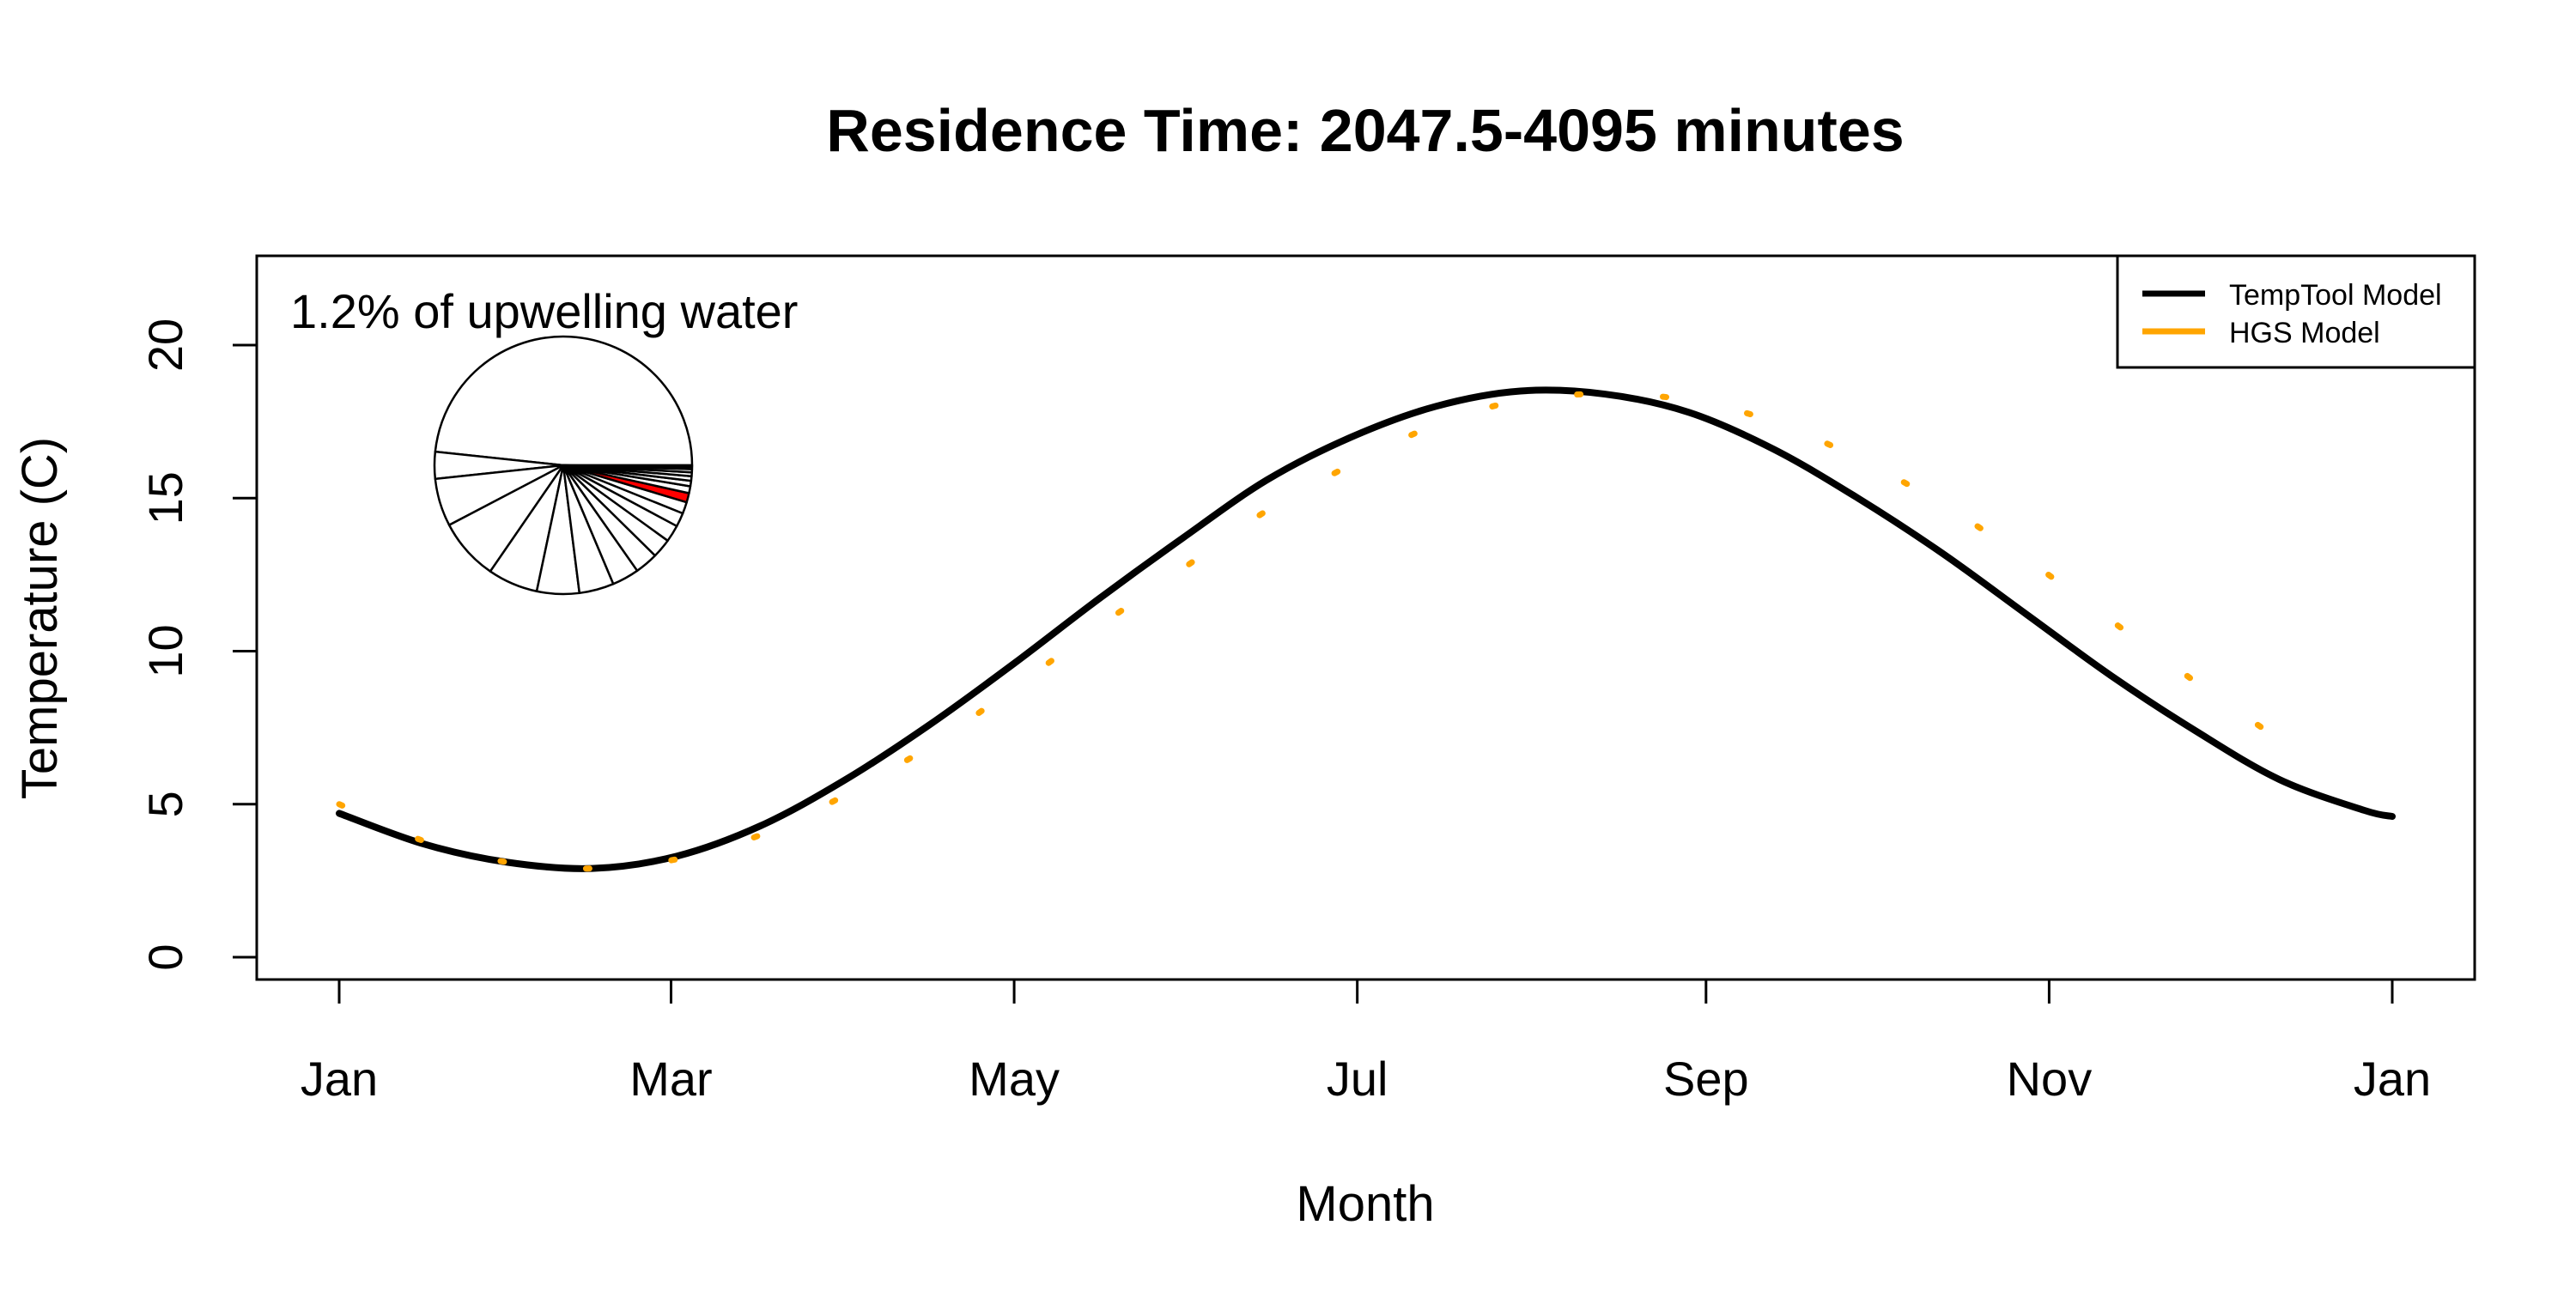 The image size is (2576, 1292). Describe the element at coordinates (165, 345) in the screenshot. I see `y-tick-label: 20` at that location.